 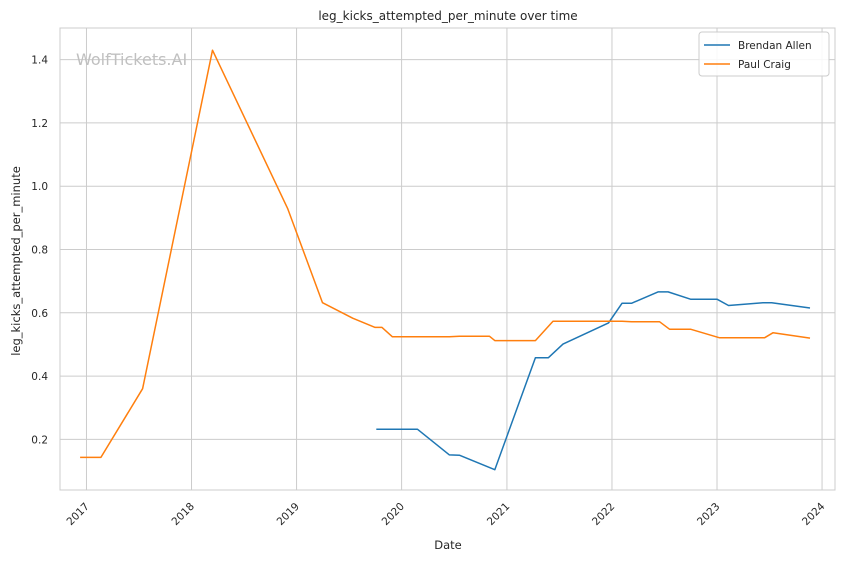 What do you see at coordinates (39, 314) in the screenshot?
I see `y-tick-label: 0.6` at bounding box center [39, 314].